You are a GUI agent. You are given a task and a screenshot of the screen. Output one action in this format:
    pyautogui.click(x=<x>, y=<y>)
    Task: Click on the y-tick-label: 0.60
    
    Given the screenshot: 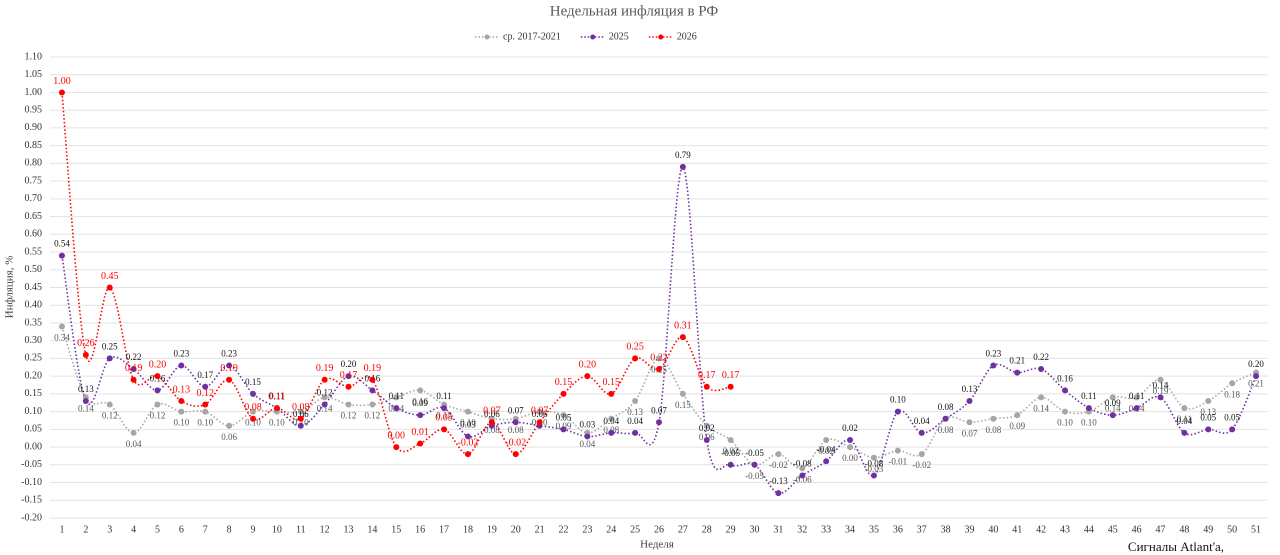 What is the action you would take?
    pyautogui.click(x=34, y=234)
    